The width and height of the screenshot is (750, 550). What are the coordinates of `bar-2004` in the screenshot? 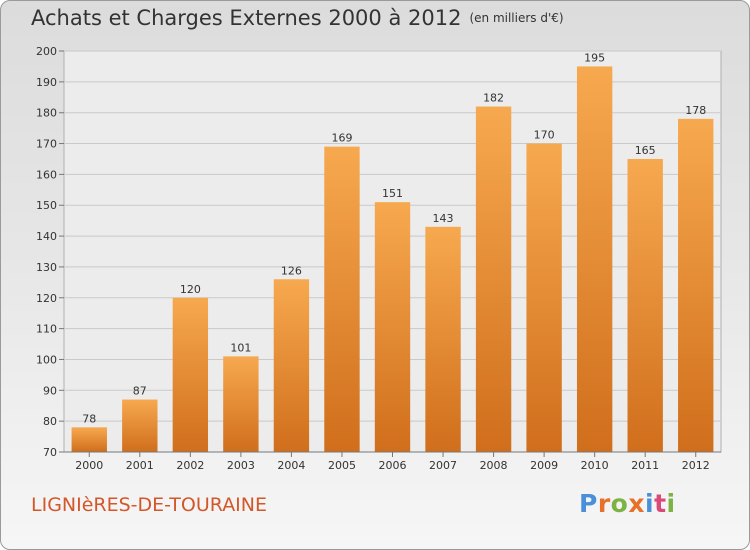 It's located at (291, 365).